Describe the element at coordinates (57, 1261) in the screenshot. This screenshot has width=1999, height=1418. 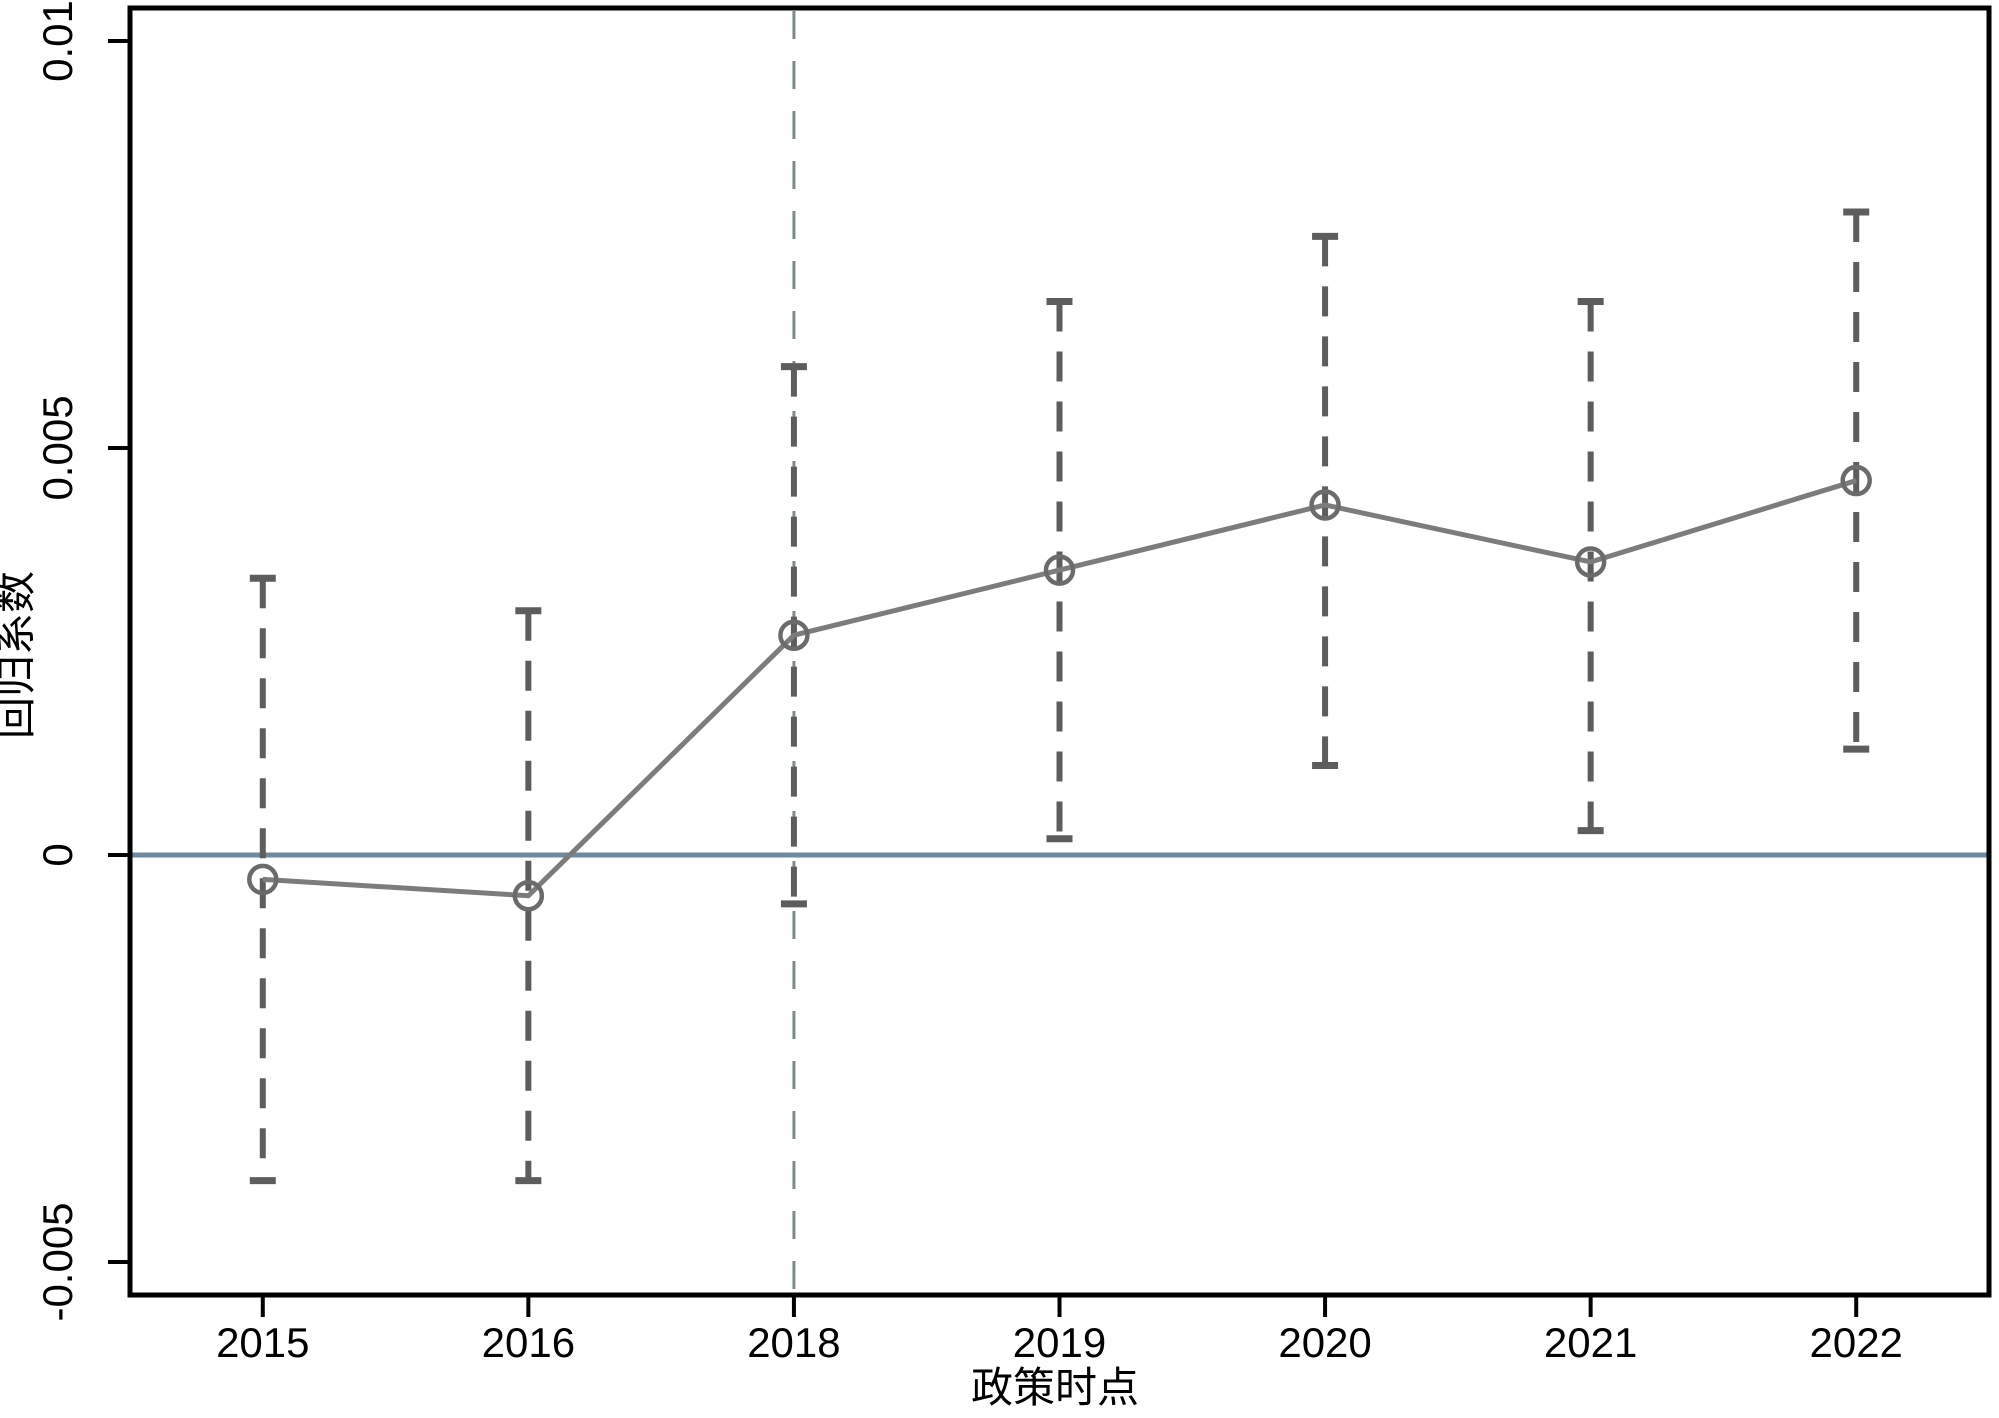
I see `y-tick-label: -0.005` at that location.